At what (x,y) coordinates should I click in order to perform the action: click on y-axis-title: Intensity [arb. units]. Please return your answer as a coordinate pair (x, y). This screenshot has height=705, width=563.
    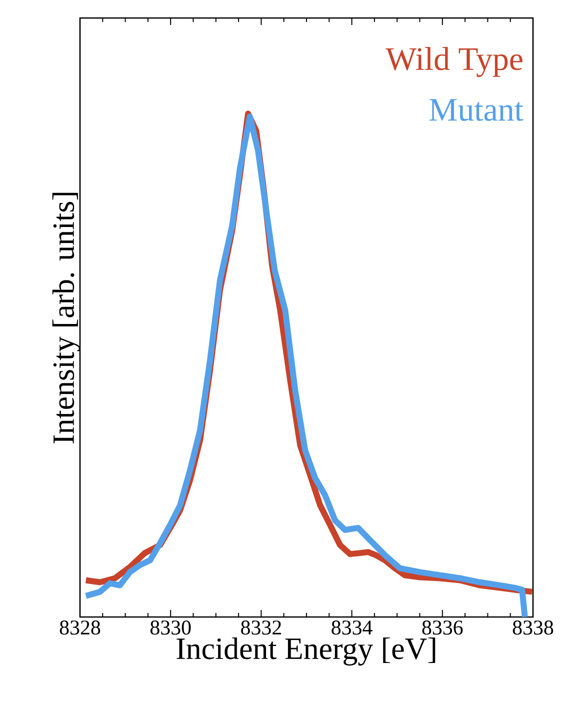
    Looking at the image, I should click on (66, 318).